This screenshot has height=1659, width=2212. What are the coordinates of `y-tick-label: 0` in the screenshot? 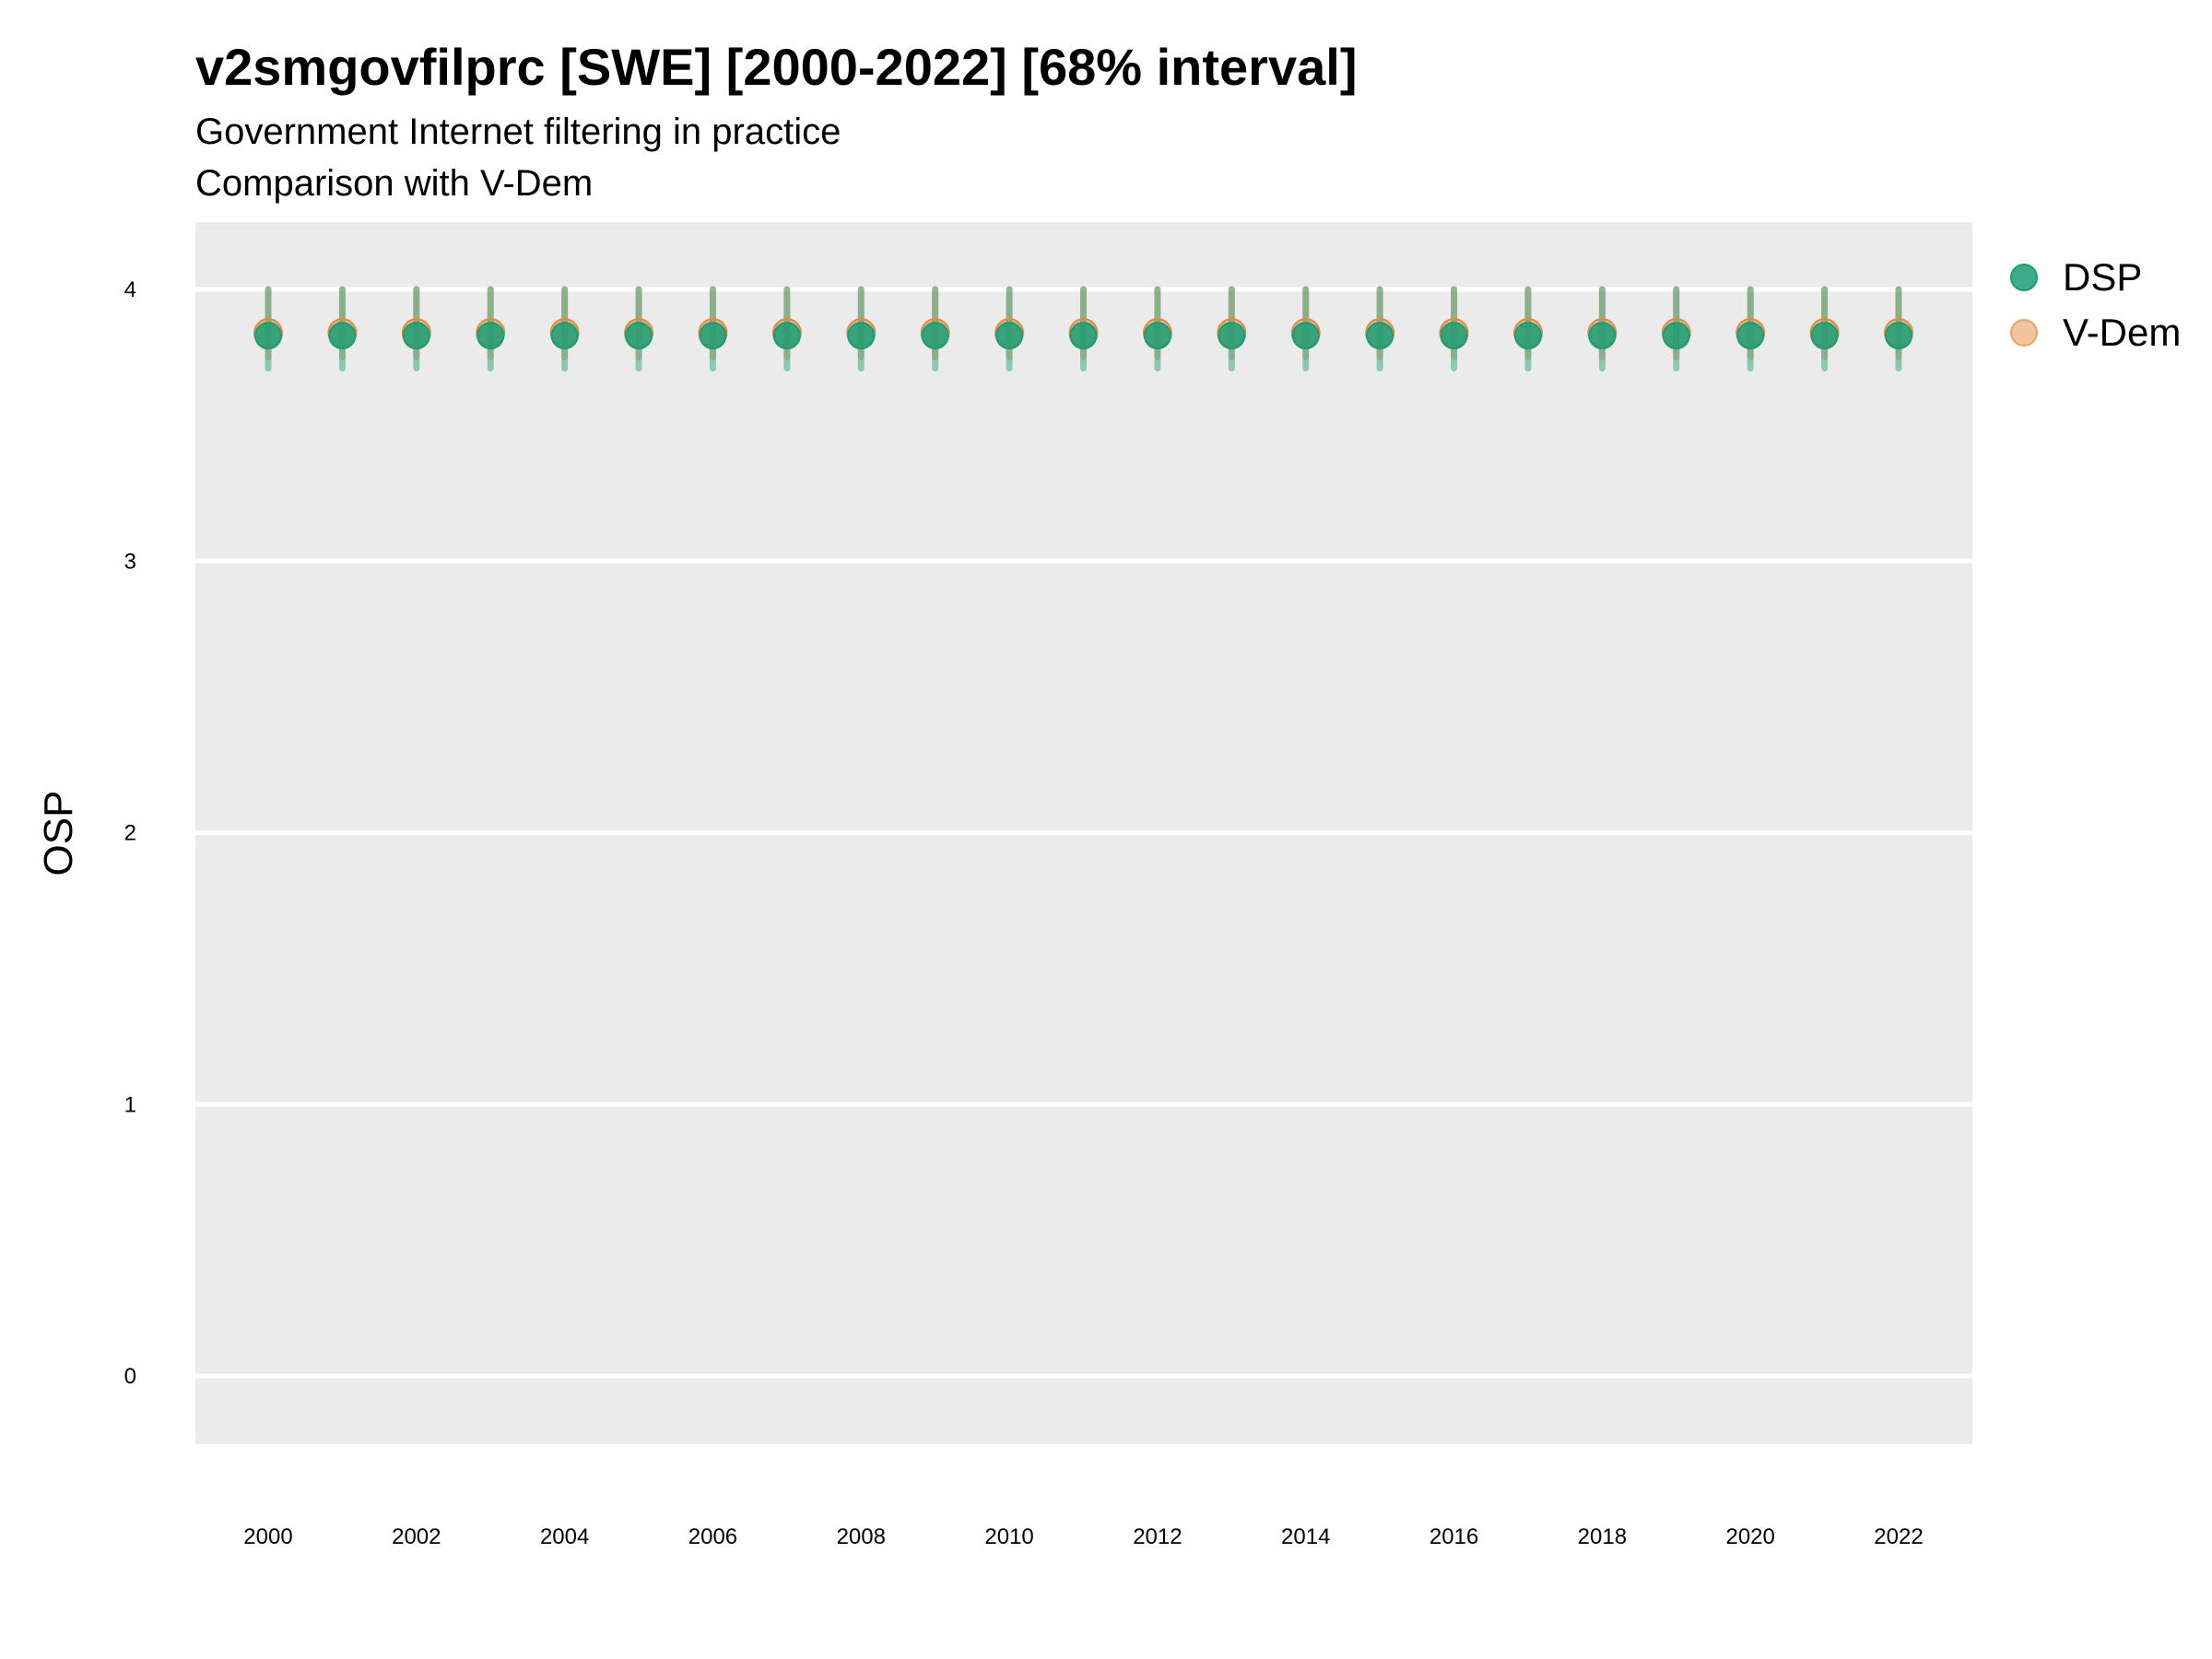 It's located at (130, 1376).